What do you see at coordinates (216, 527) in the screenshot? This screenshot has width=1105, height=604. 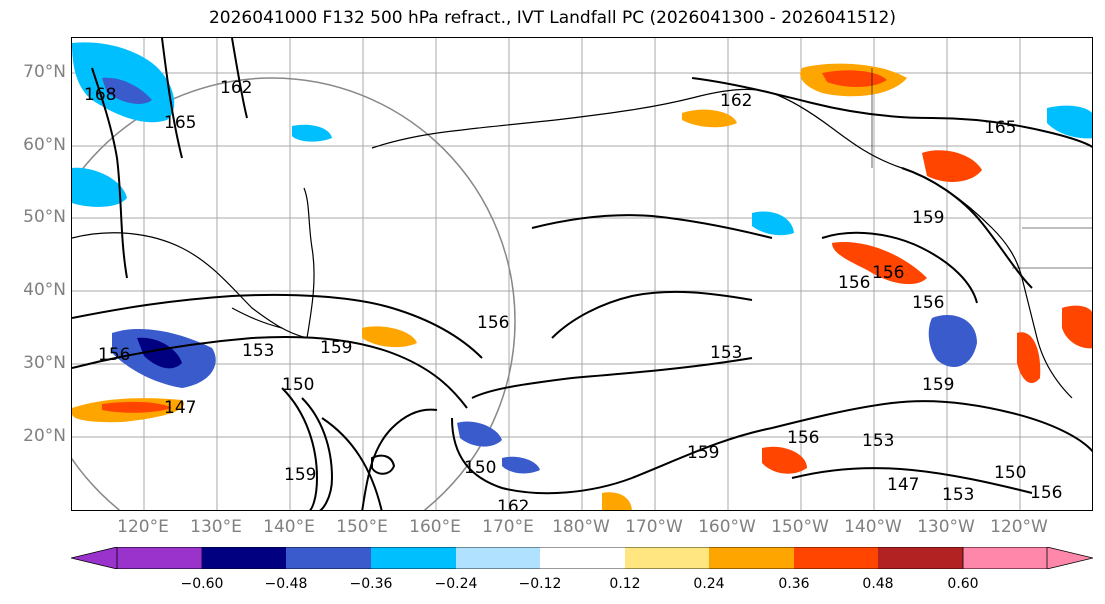 I see `lon-label: 130°E` at bounding box center [216, 527].